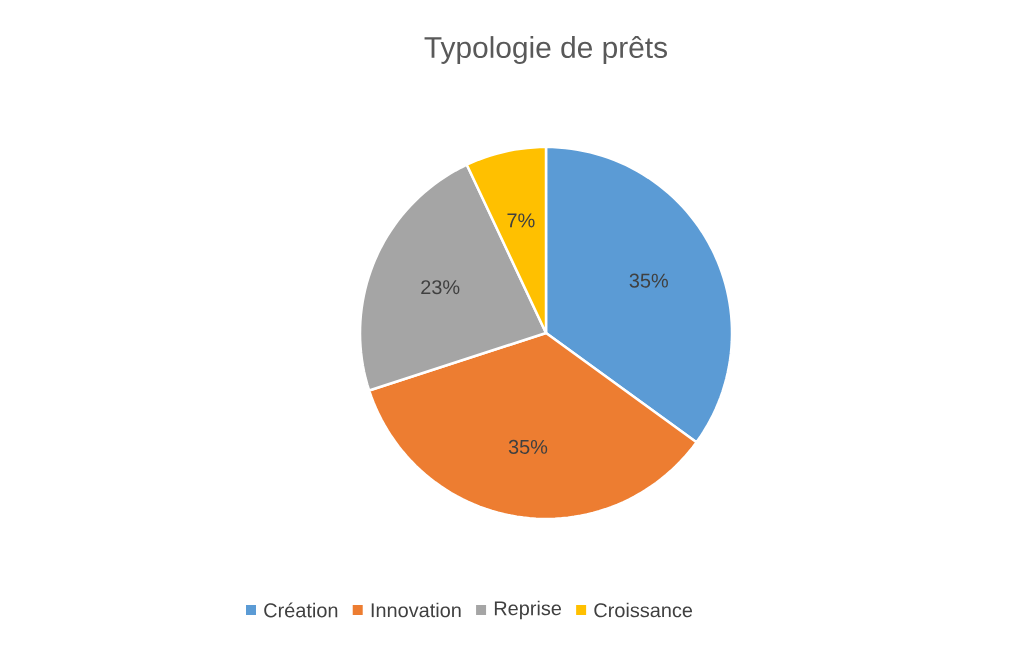 The height and width of the screenshot is (652, 1009). What do you see at coordinates (545, 50) in the screenshot?
I see `chart-title: Typologie de prêts` at bounding box center [545, 50].